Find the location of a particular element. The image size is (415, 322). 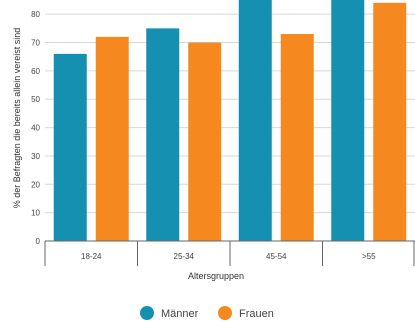

y-tick-label-10: 10 is located at coordinates (35, 213).